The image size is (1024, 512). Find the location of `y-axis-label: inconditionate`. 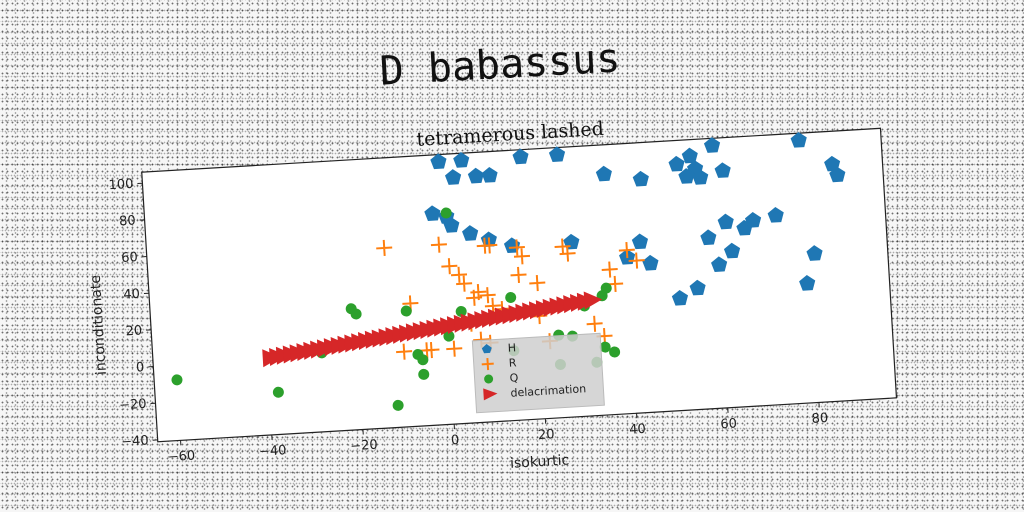

y-axis-label: inconditionate is located at coordinates (99, 325).